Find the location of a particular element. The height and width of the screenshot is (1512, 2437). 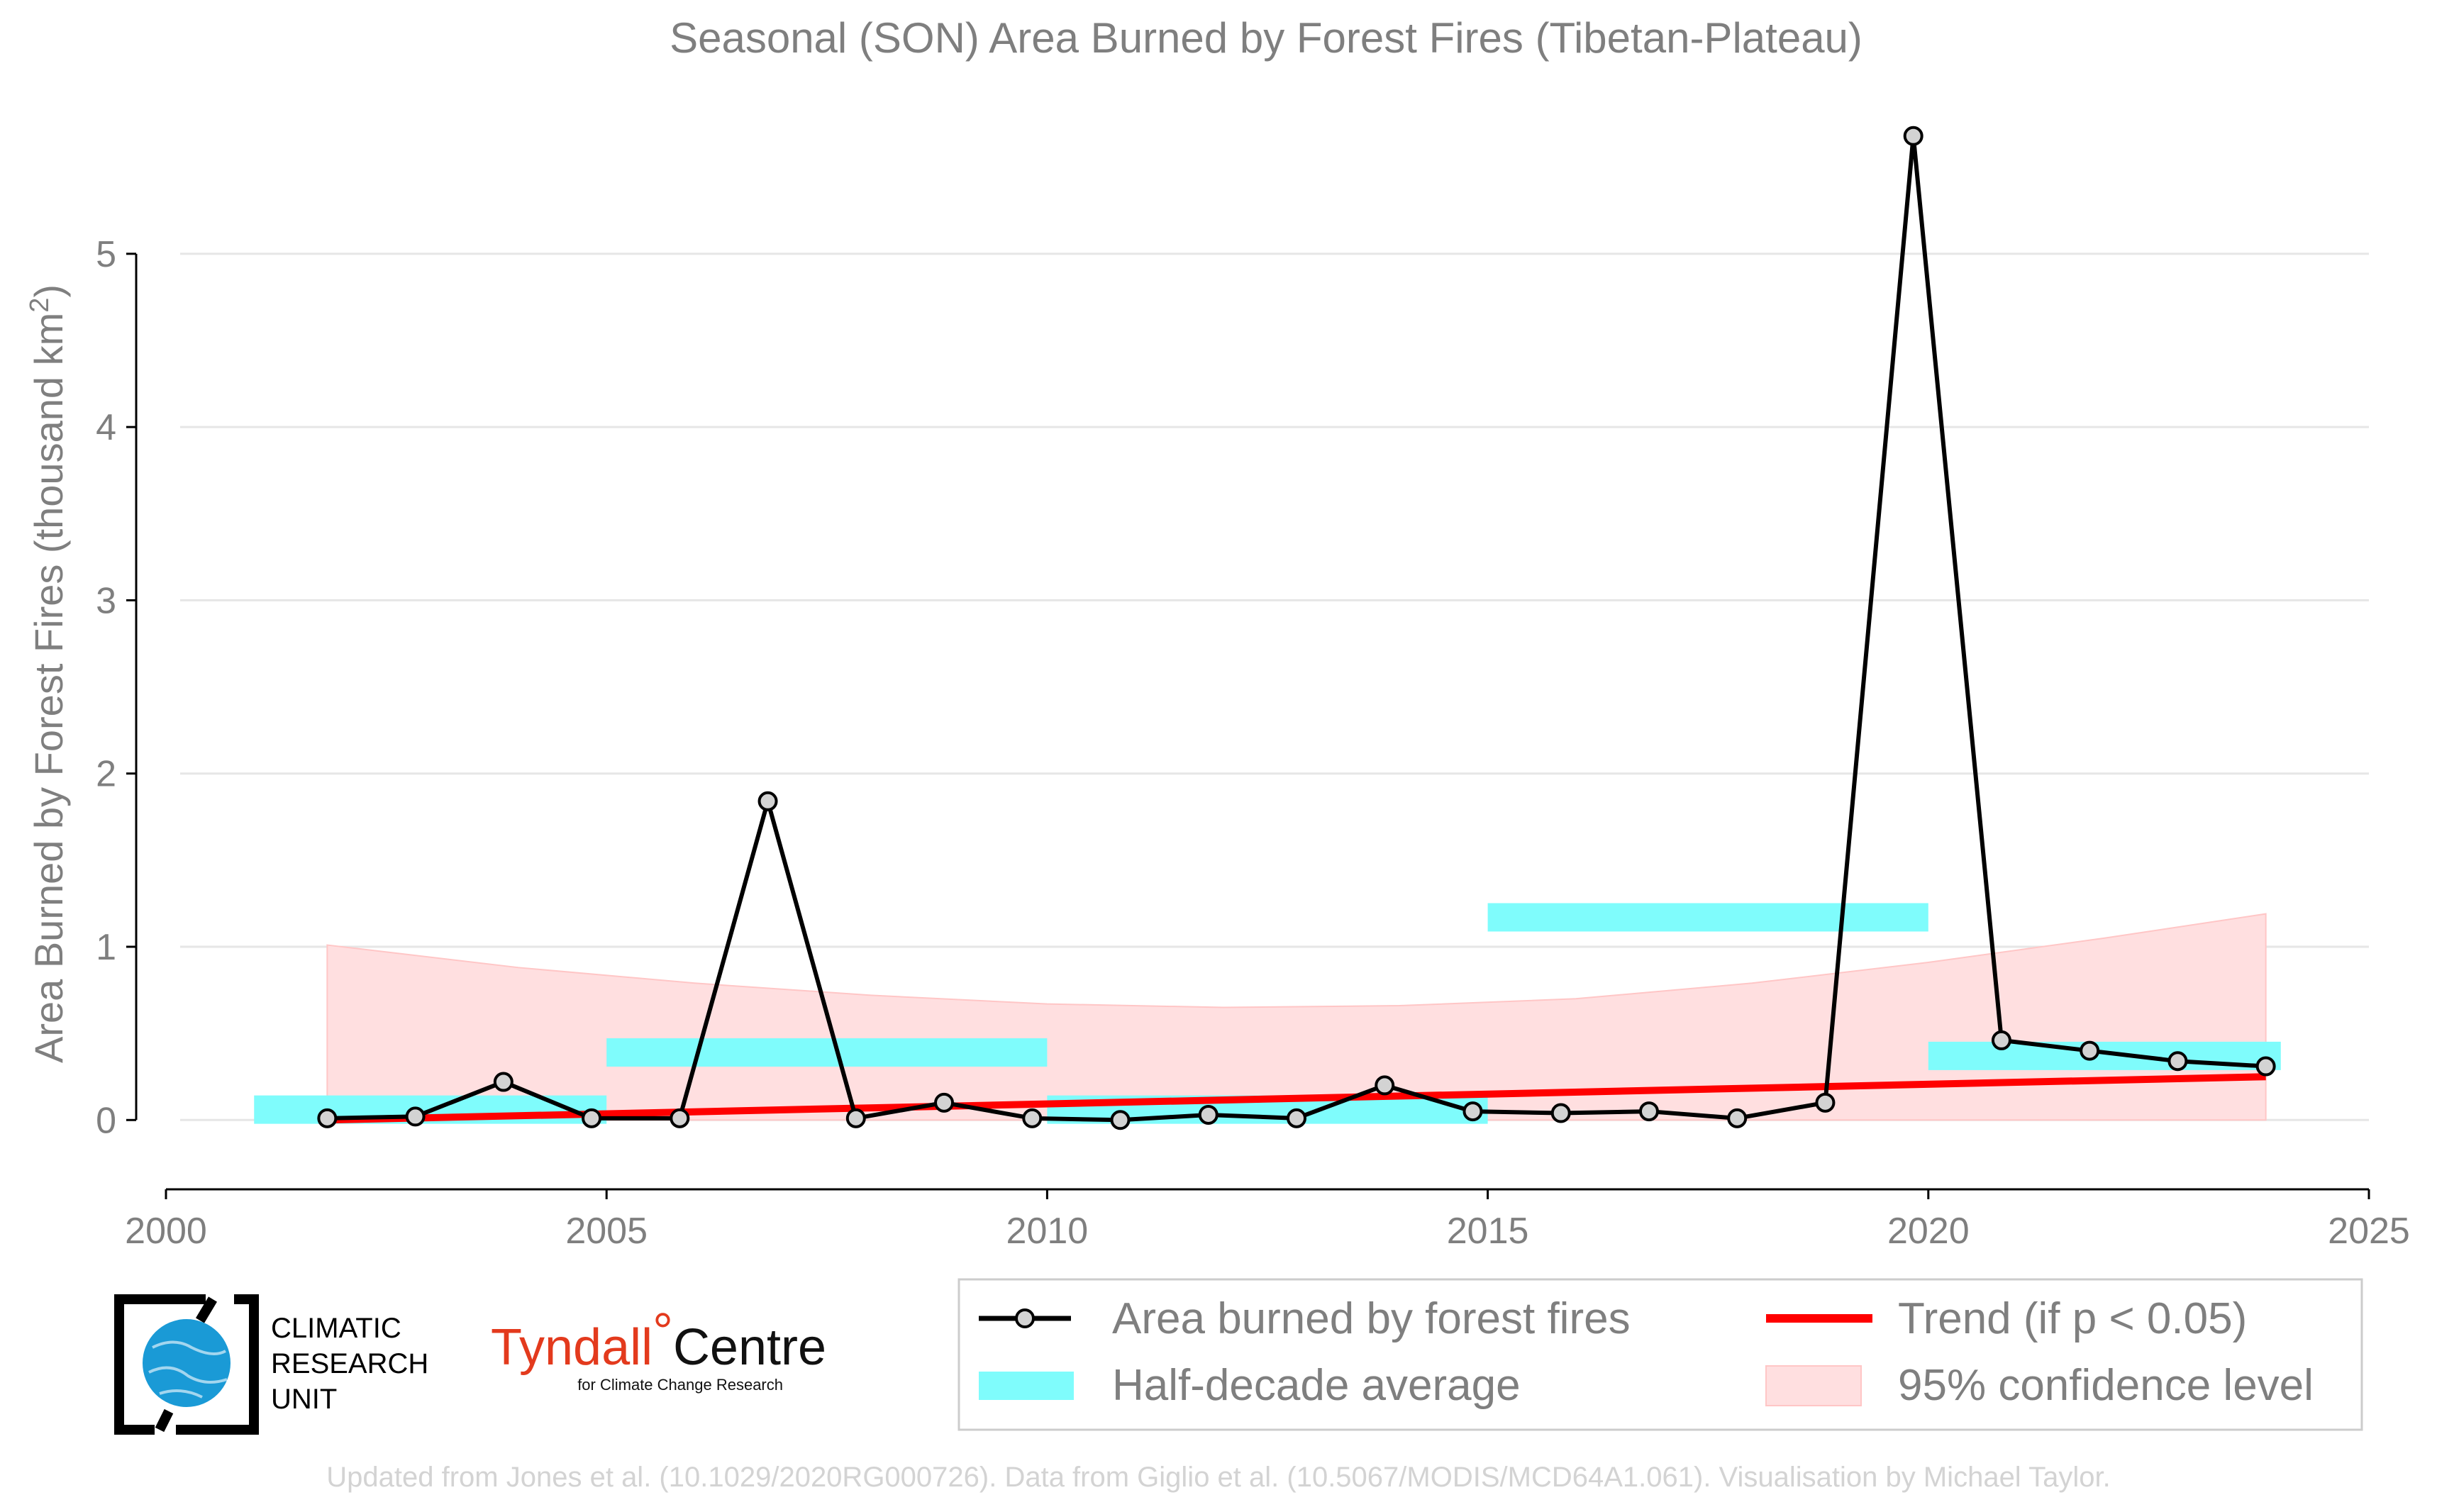

y-axis-label-sup: 2 is located at coordinates (40, 305).